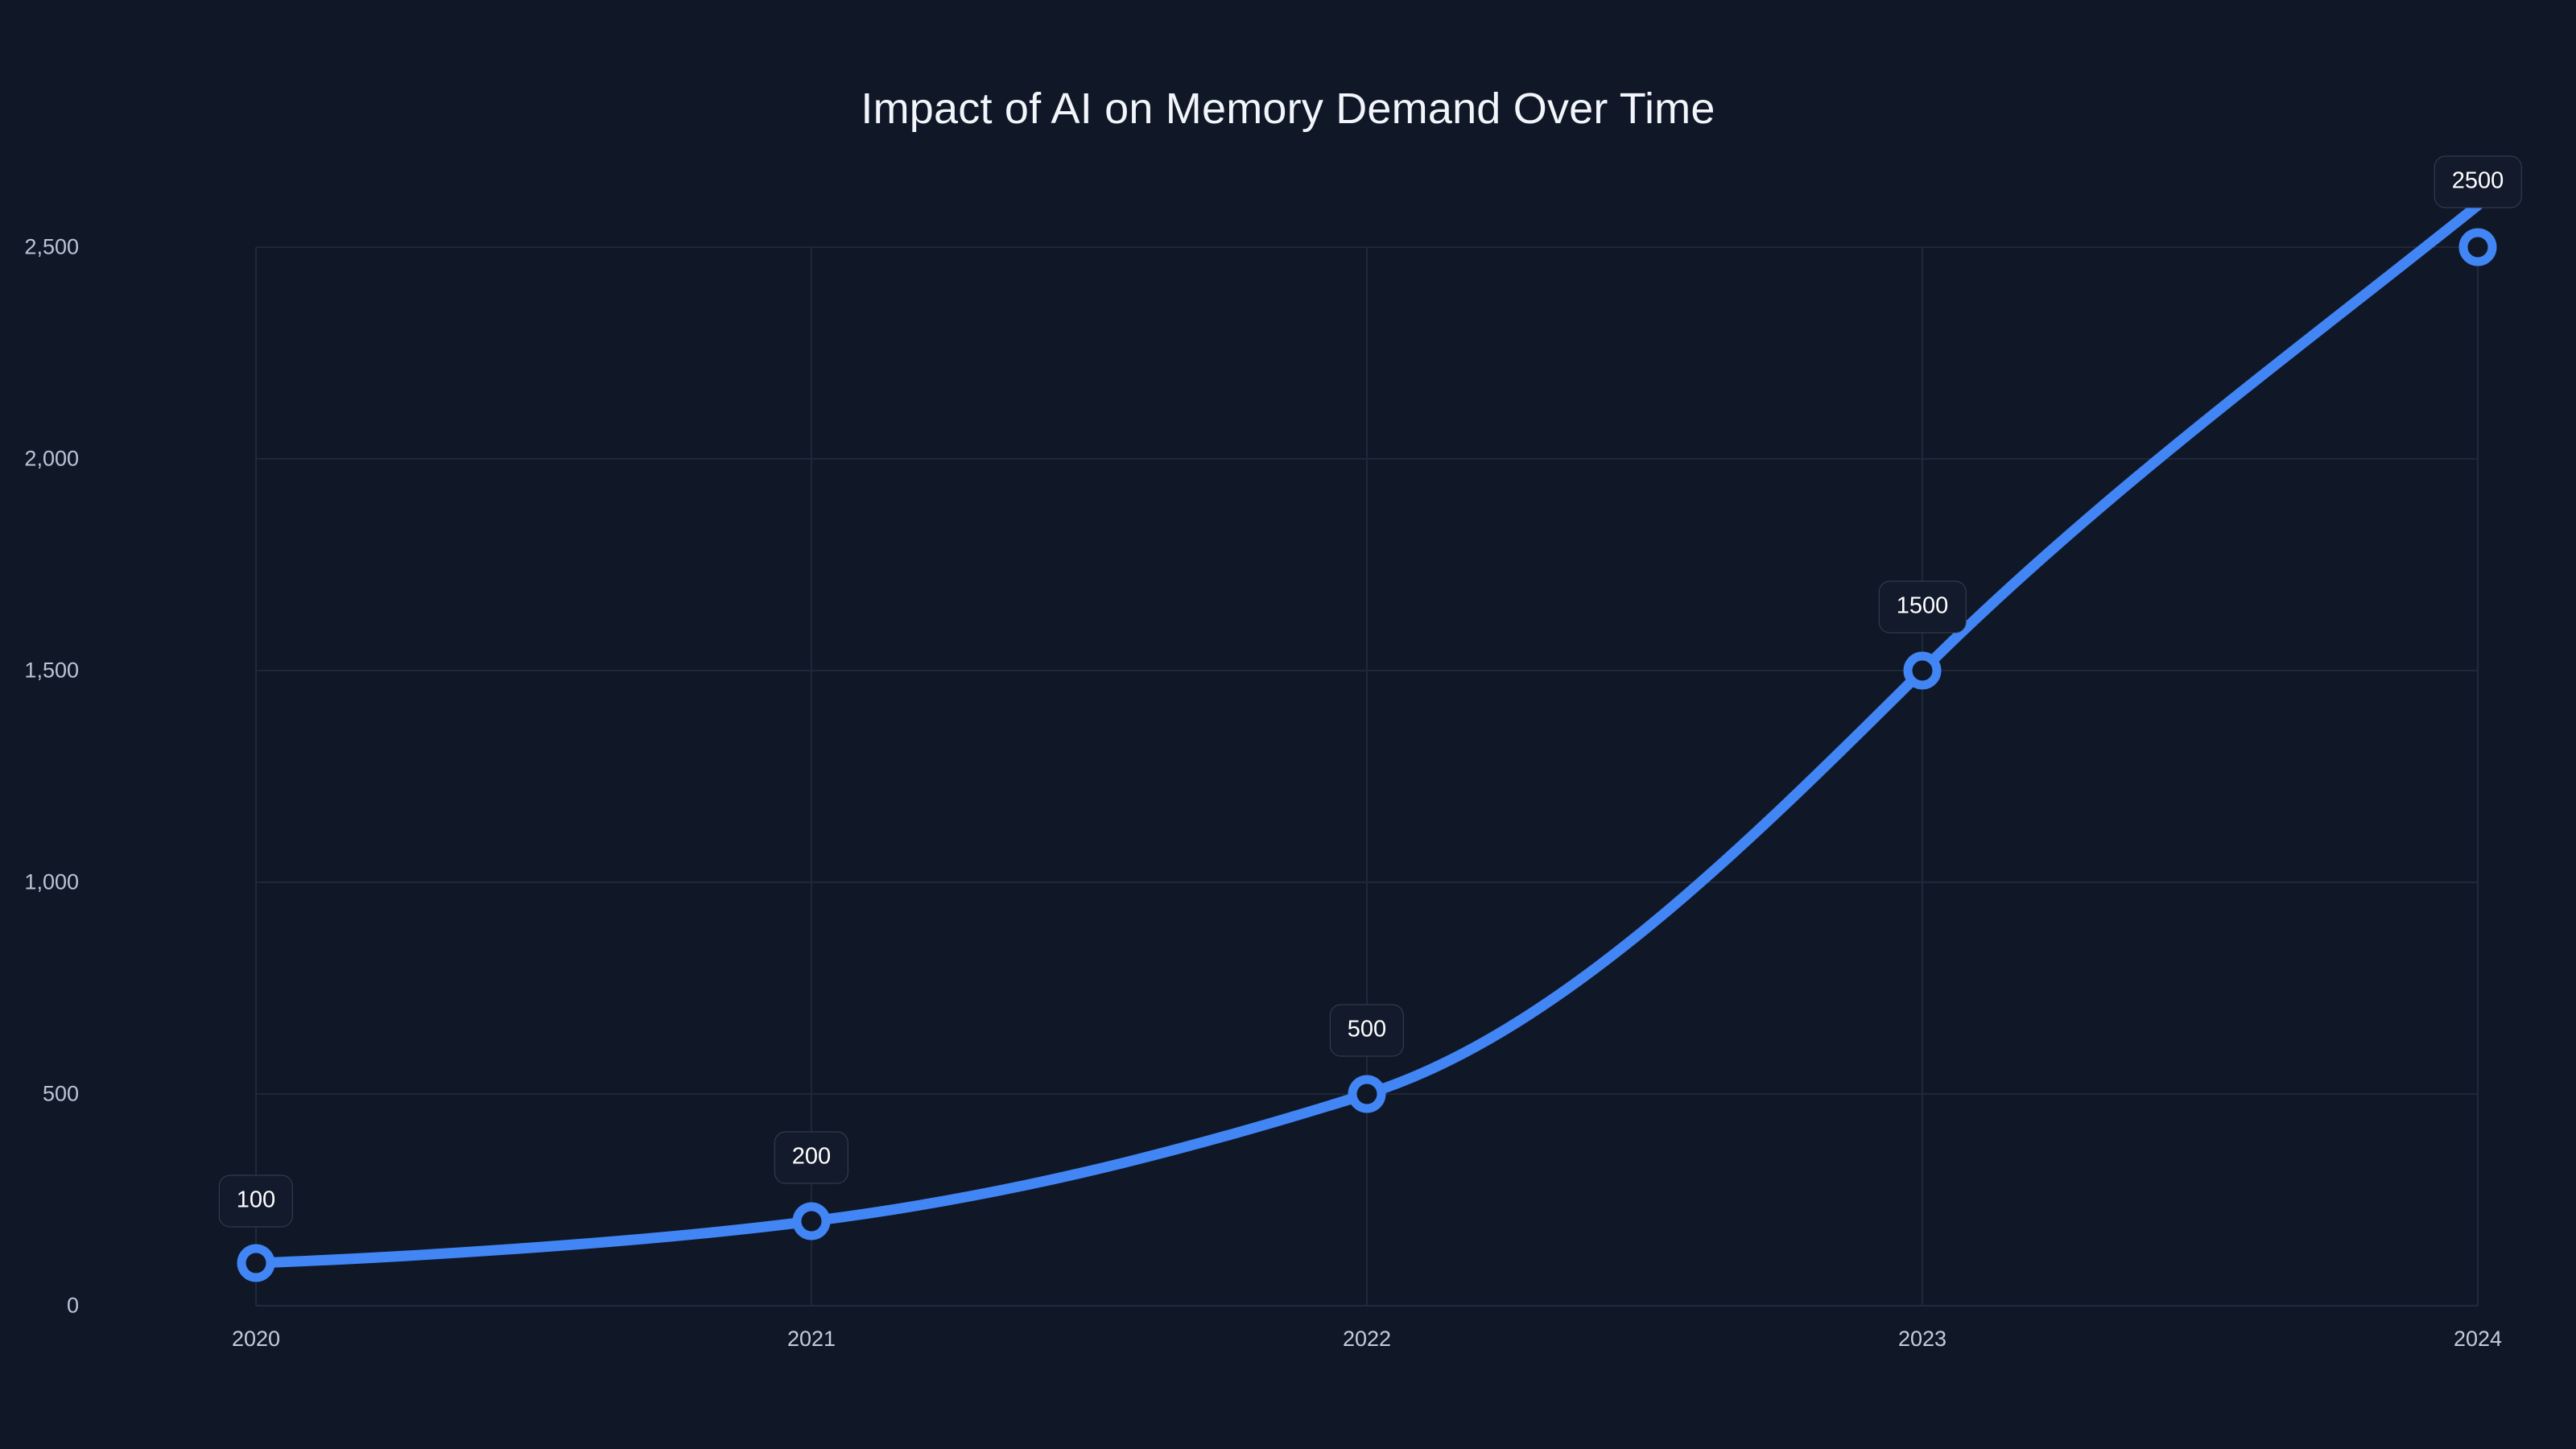 This screenshot has height=1449, width=2576. I want to click on y-tick-label-500: 500, so click(60, 1093).